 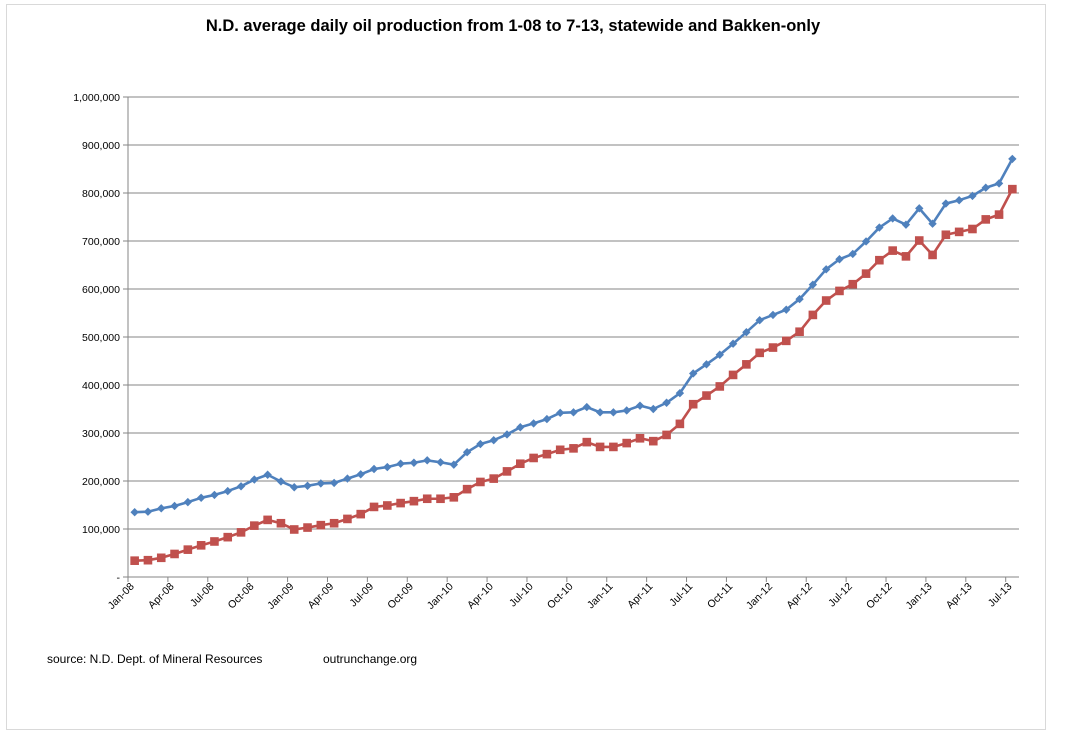 I want to click on site-note: outrunchange.org, so click(x=370, y=659).